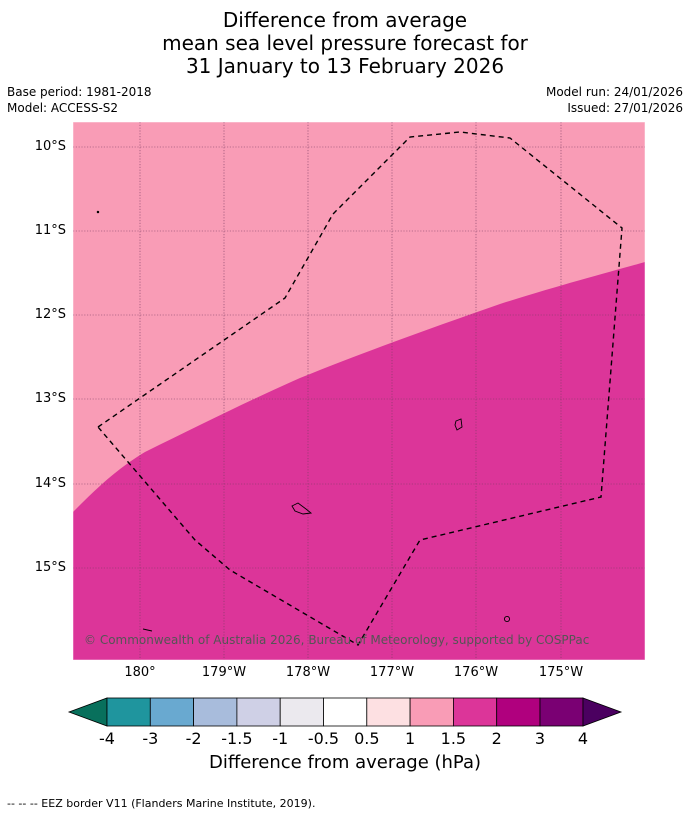 This screenshot has width=690, height=816. Describe the element at coordinates (345, 762) in the screenshot. I see `colorbar-title: Difference from average (hPa)` at that location.